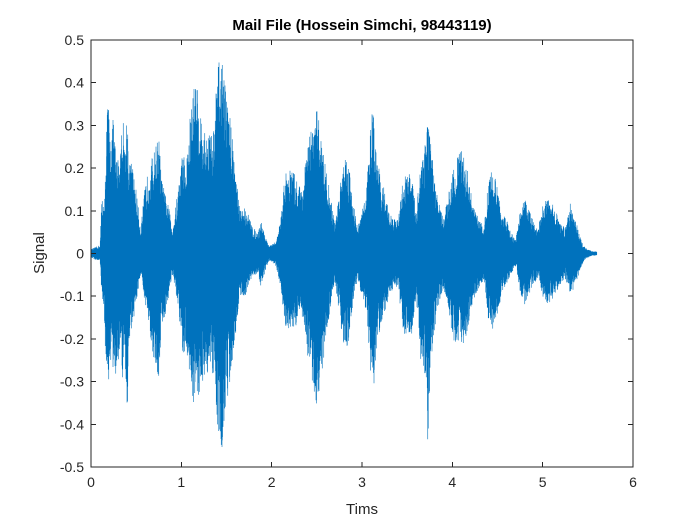 This screenshot has height=530, width=700. Describe the element at coordinates (75, 40) in the screenshot. I see `y-tick-label: 0.5` at that location.